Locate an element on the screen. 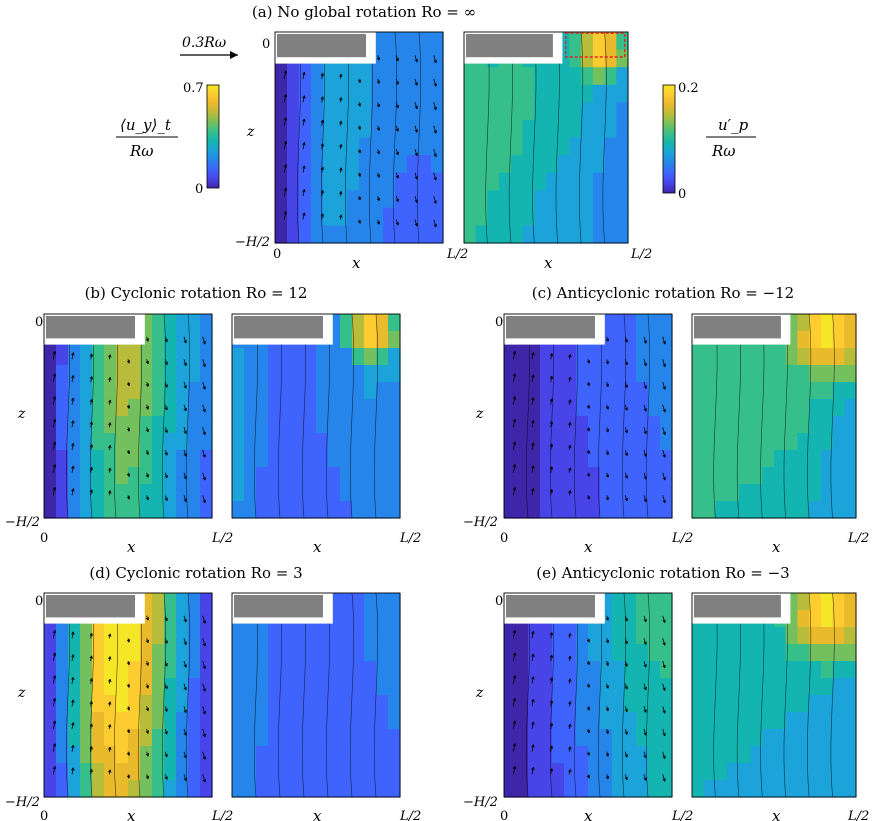 This screenshot has height=821, width=873. mean-field-blank-box is located at coordinates (550, 327).